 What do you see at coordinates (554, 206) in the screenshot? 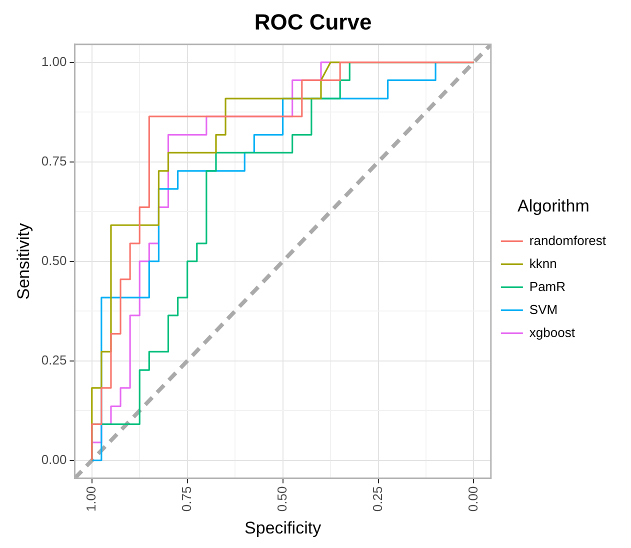
I see `legend-title: Algorithm` at bounding box center [554, 206].